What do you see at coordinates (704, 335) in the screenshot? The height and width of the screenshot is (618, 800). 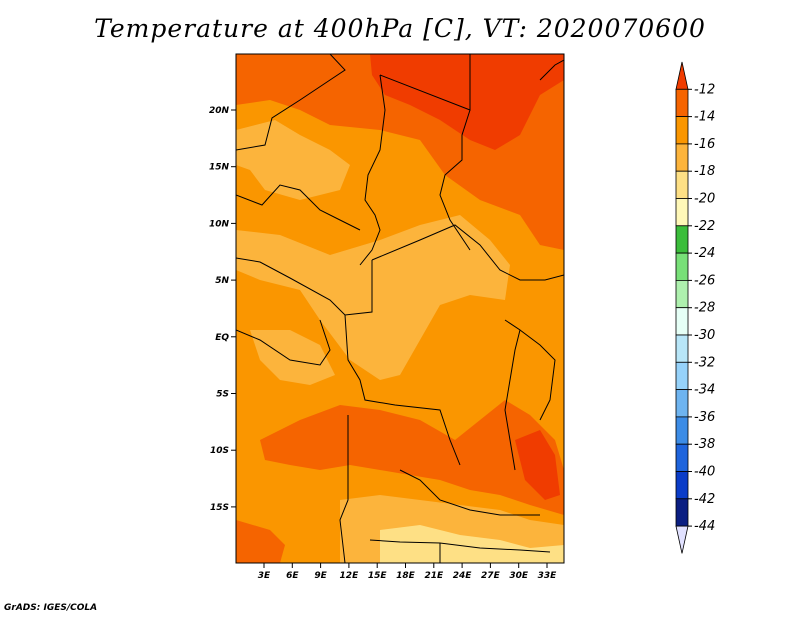 I see `colorbar-label: -30` at bounding box center [704, 335].